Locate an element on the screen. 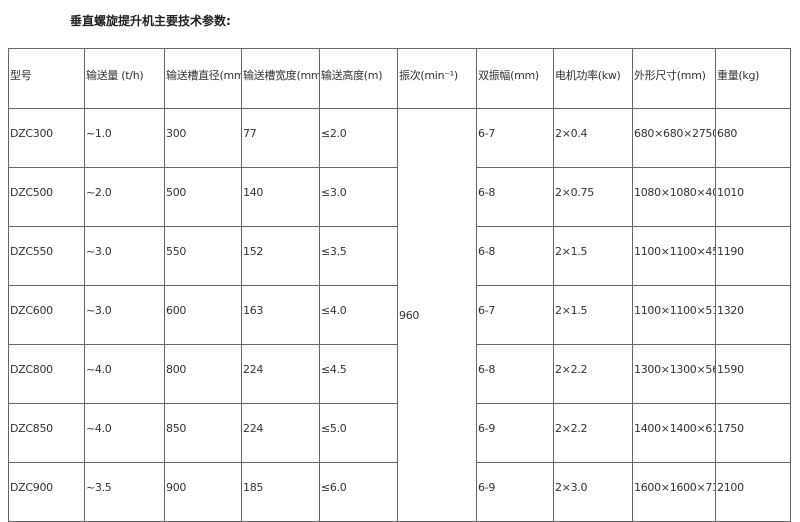 The height and width of the screenshot is (522, 800). cell: ≤3.0 is located at coordinates (358, 197).